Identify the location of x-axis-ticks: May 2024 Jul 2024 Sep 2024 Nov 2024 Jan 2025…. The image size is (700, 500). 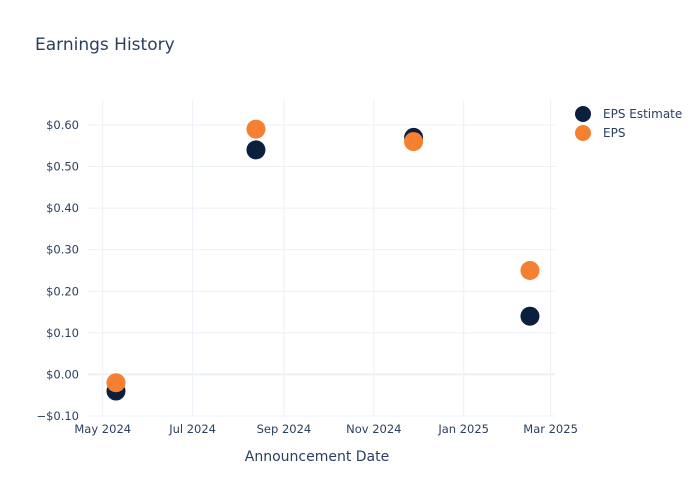
(326, 429).